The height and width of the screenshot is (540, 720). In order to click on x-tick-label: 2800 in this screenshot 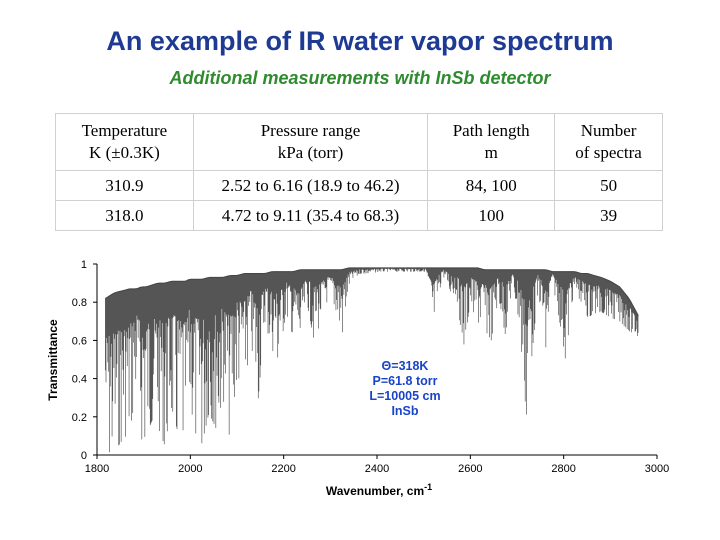, I will do `click(563, 469)`.